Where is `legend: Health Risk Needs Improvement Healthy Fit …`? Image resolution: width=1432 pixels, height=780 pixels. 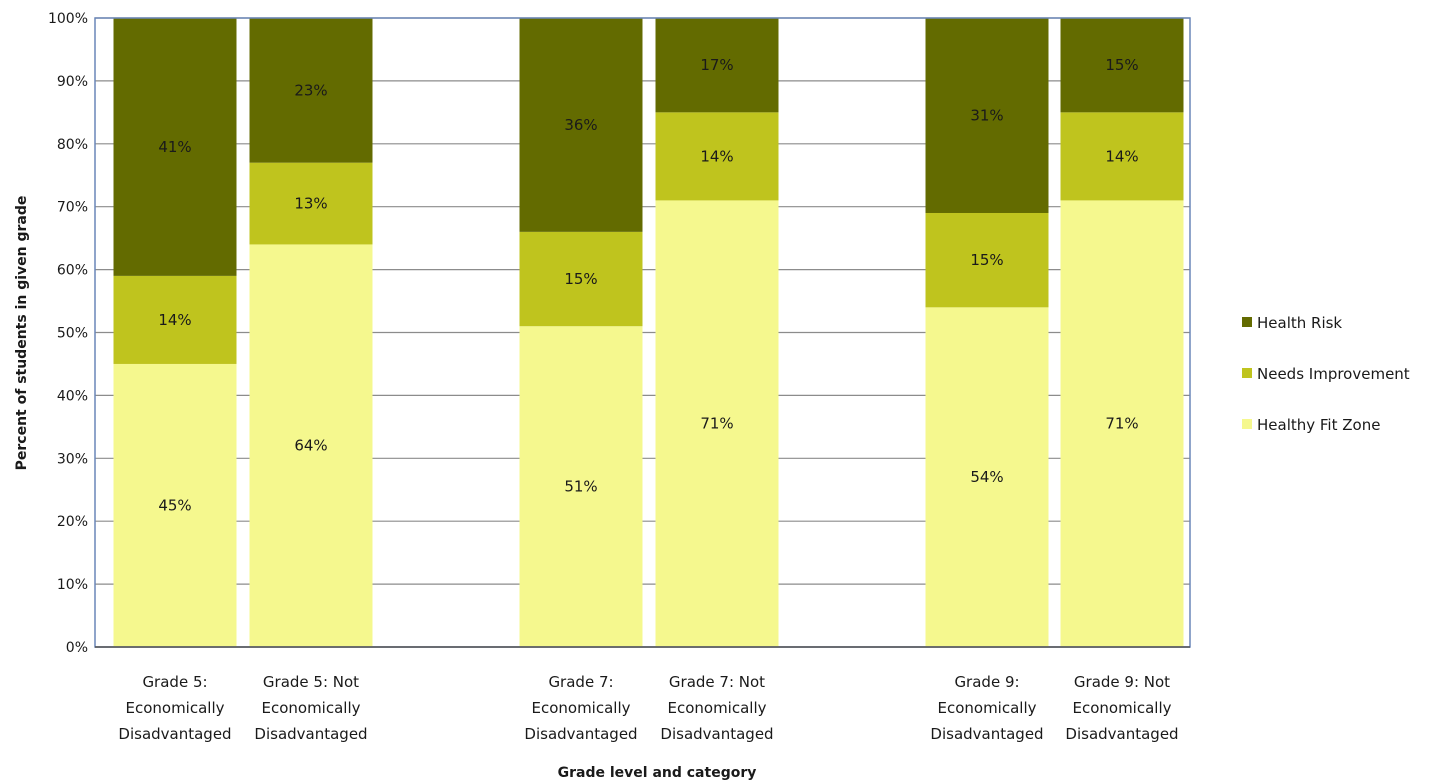
legend: Health Risk Needs Improvement Healthy Fit … is located at coordinates (1326, 374).